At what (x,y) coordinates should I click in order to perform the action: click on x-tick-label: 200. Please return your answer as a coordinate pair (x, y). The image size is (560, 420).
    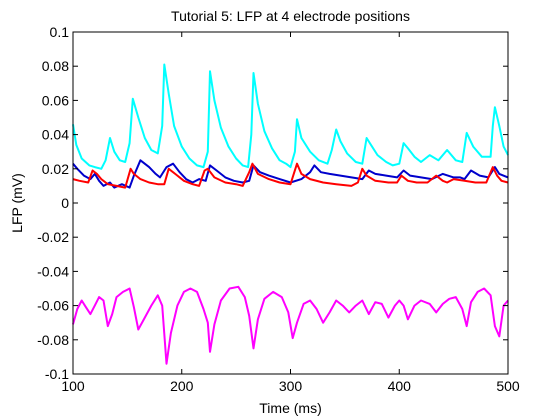
    Looking at the image, I should click on (182, 386).